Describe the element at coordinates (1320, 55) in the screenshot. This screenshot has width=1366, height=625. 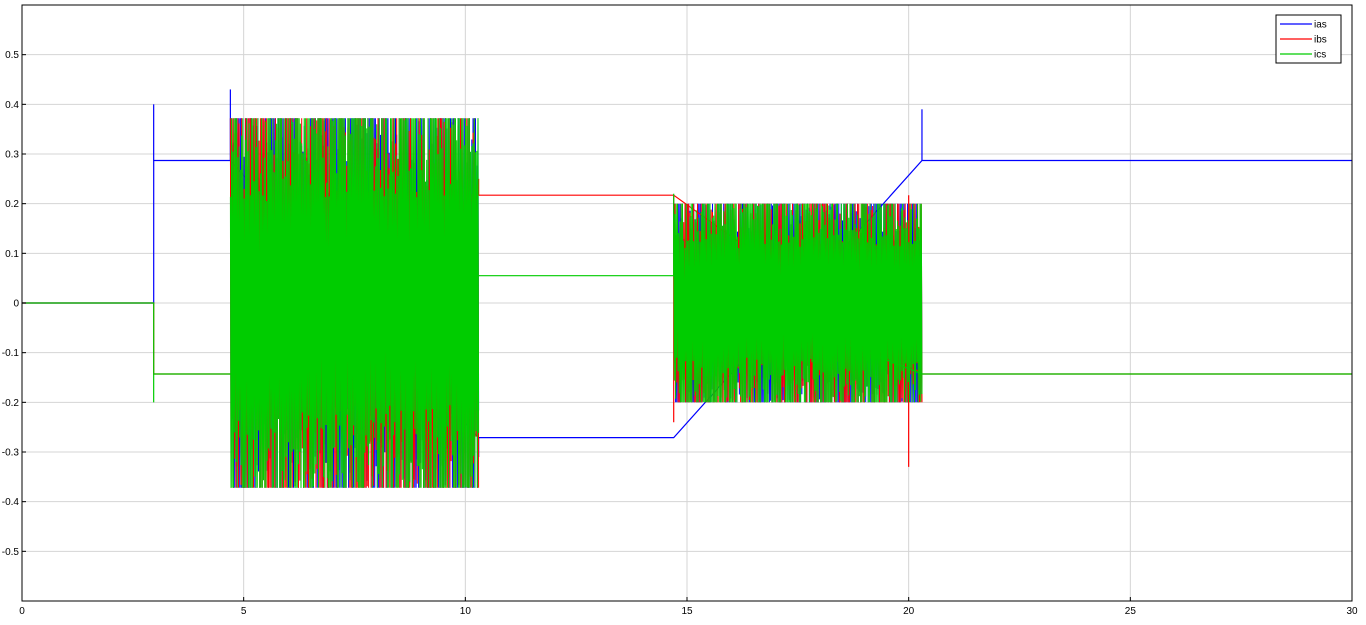
I see `legend-label-ics: ics` at that location.